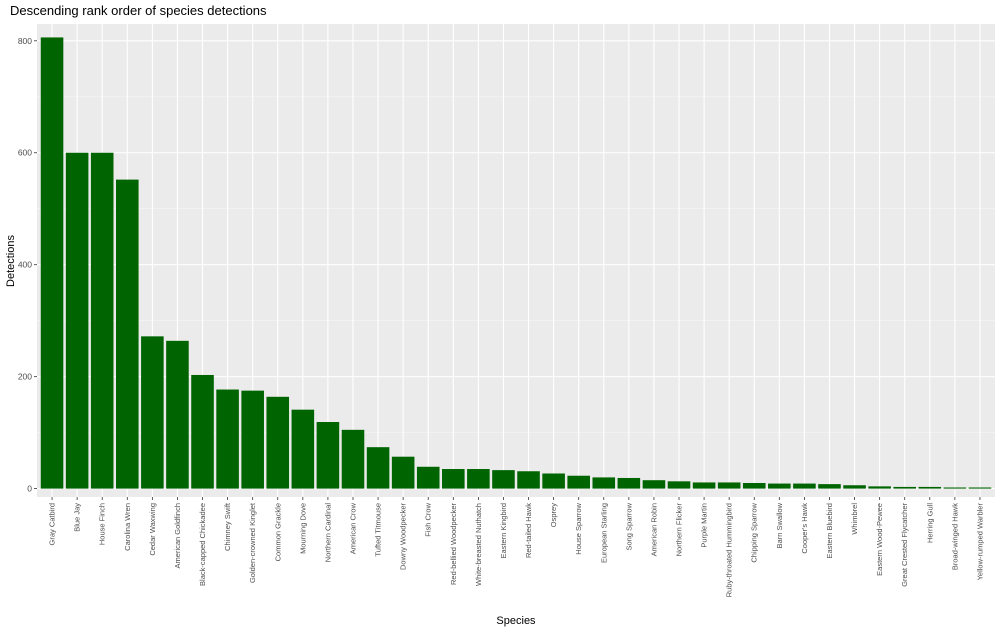 The height and width of the screenshot is (632, 1000). What do you see at coordinates (327, 533) in the screenshot?
I see `x-tick-label: Northern Cardinal` at bounding box center [327, 533].